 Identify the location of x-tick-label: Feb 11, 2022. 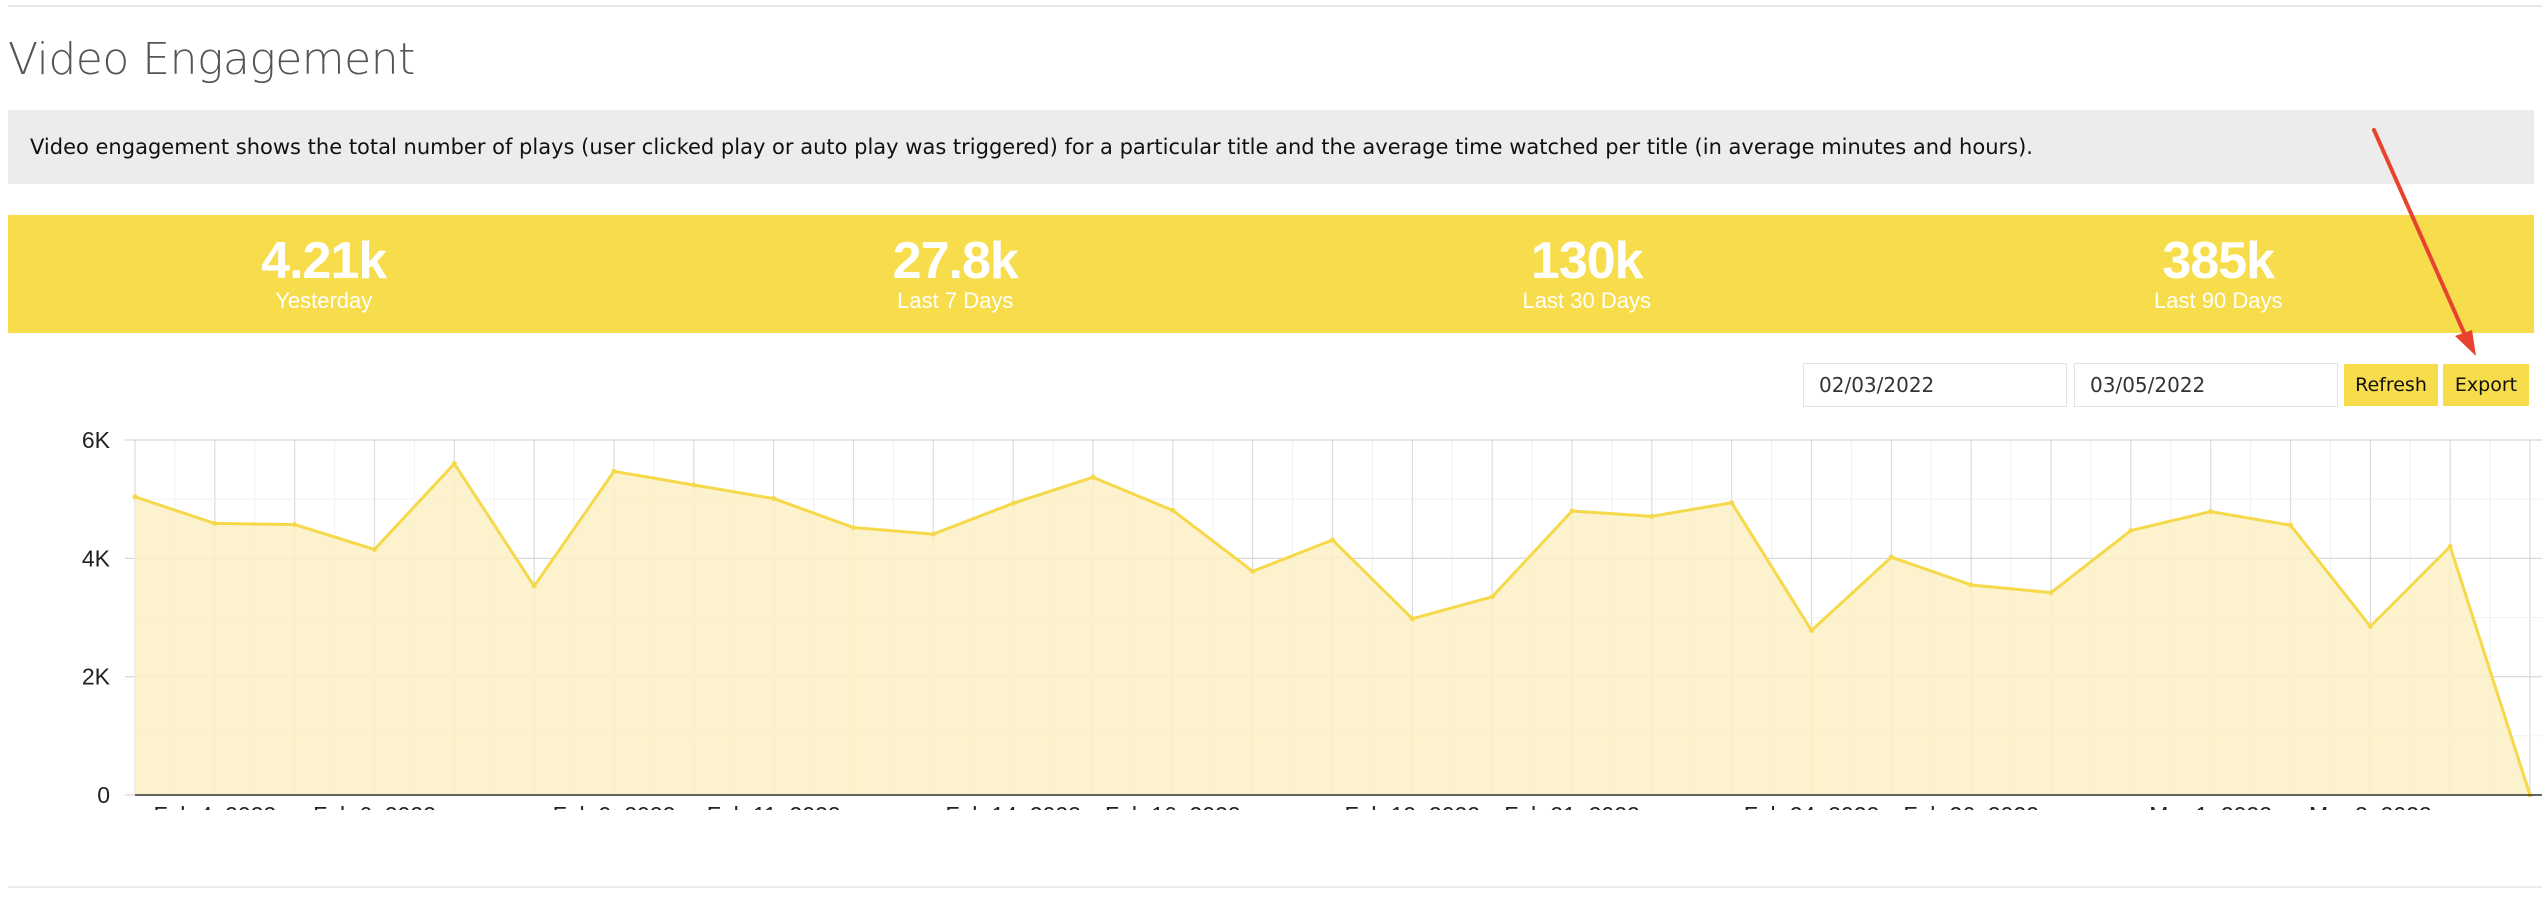
(774, 806).